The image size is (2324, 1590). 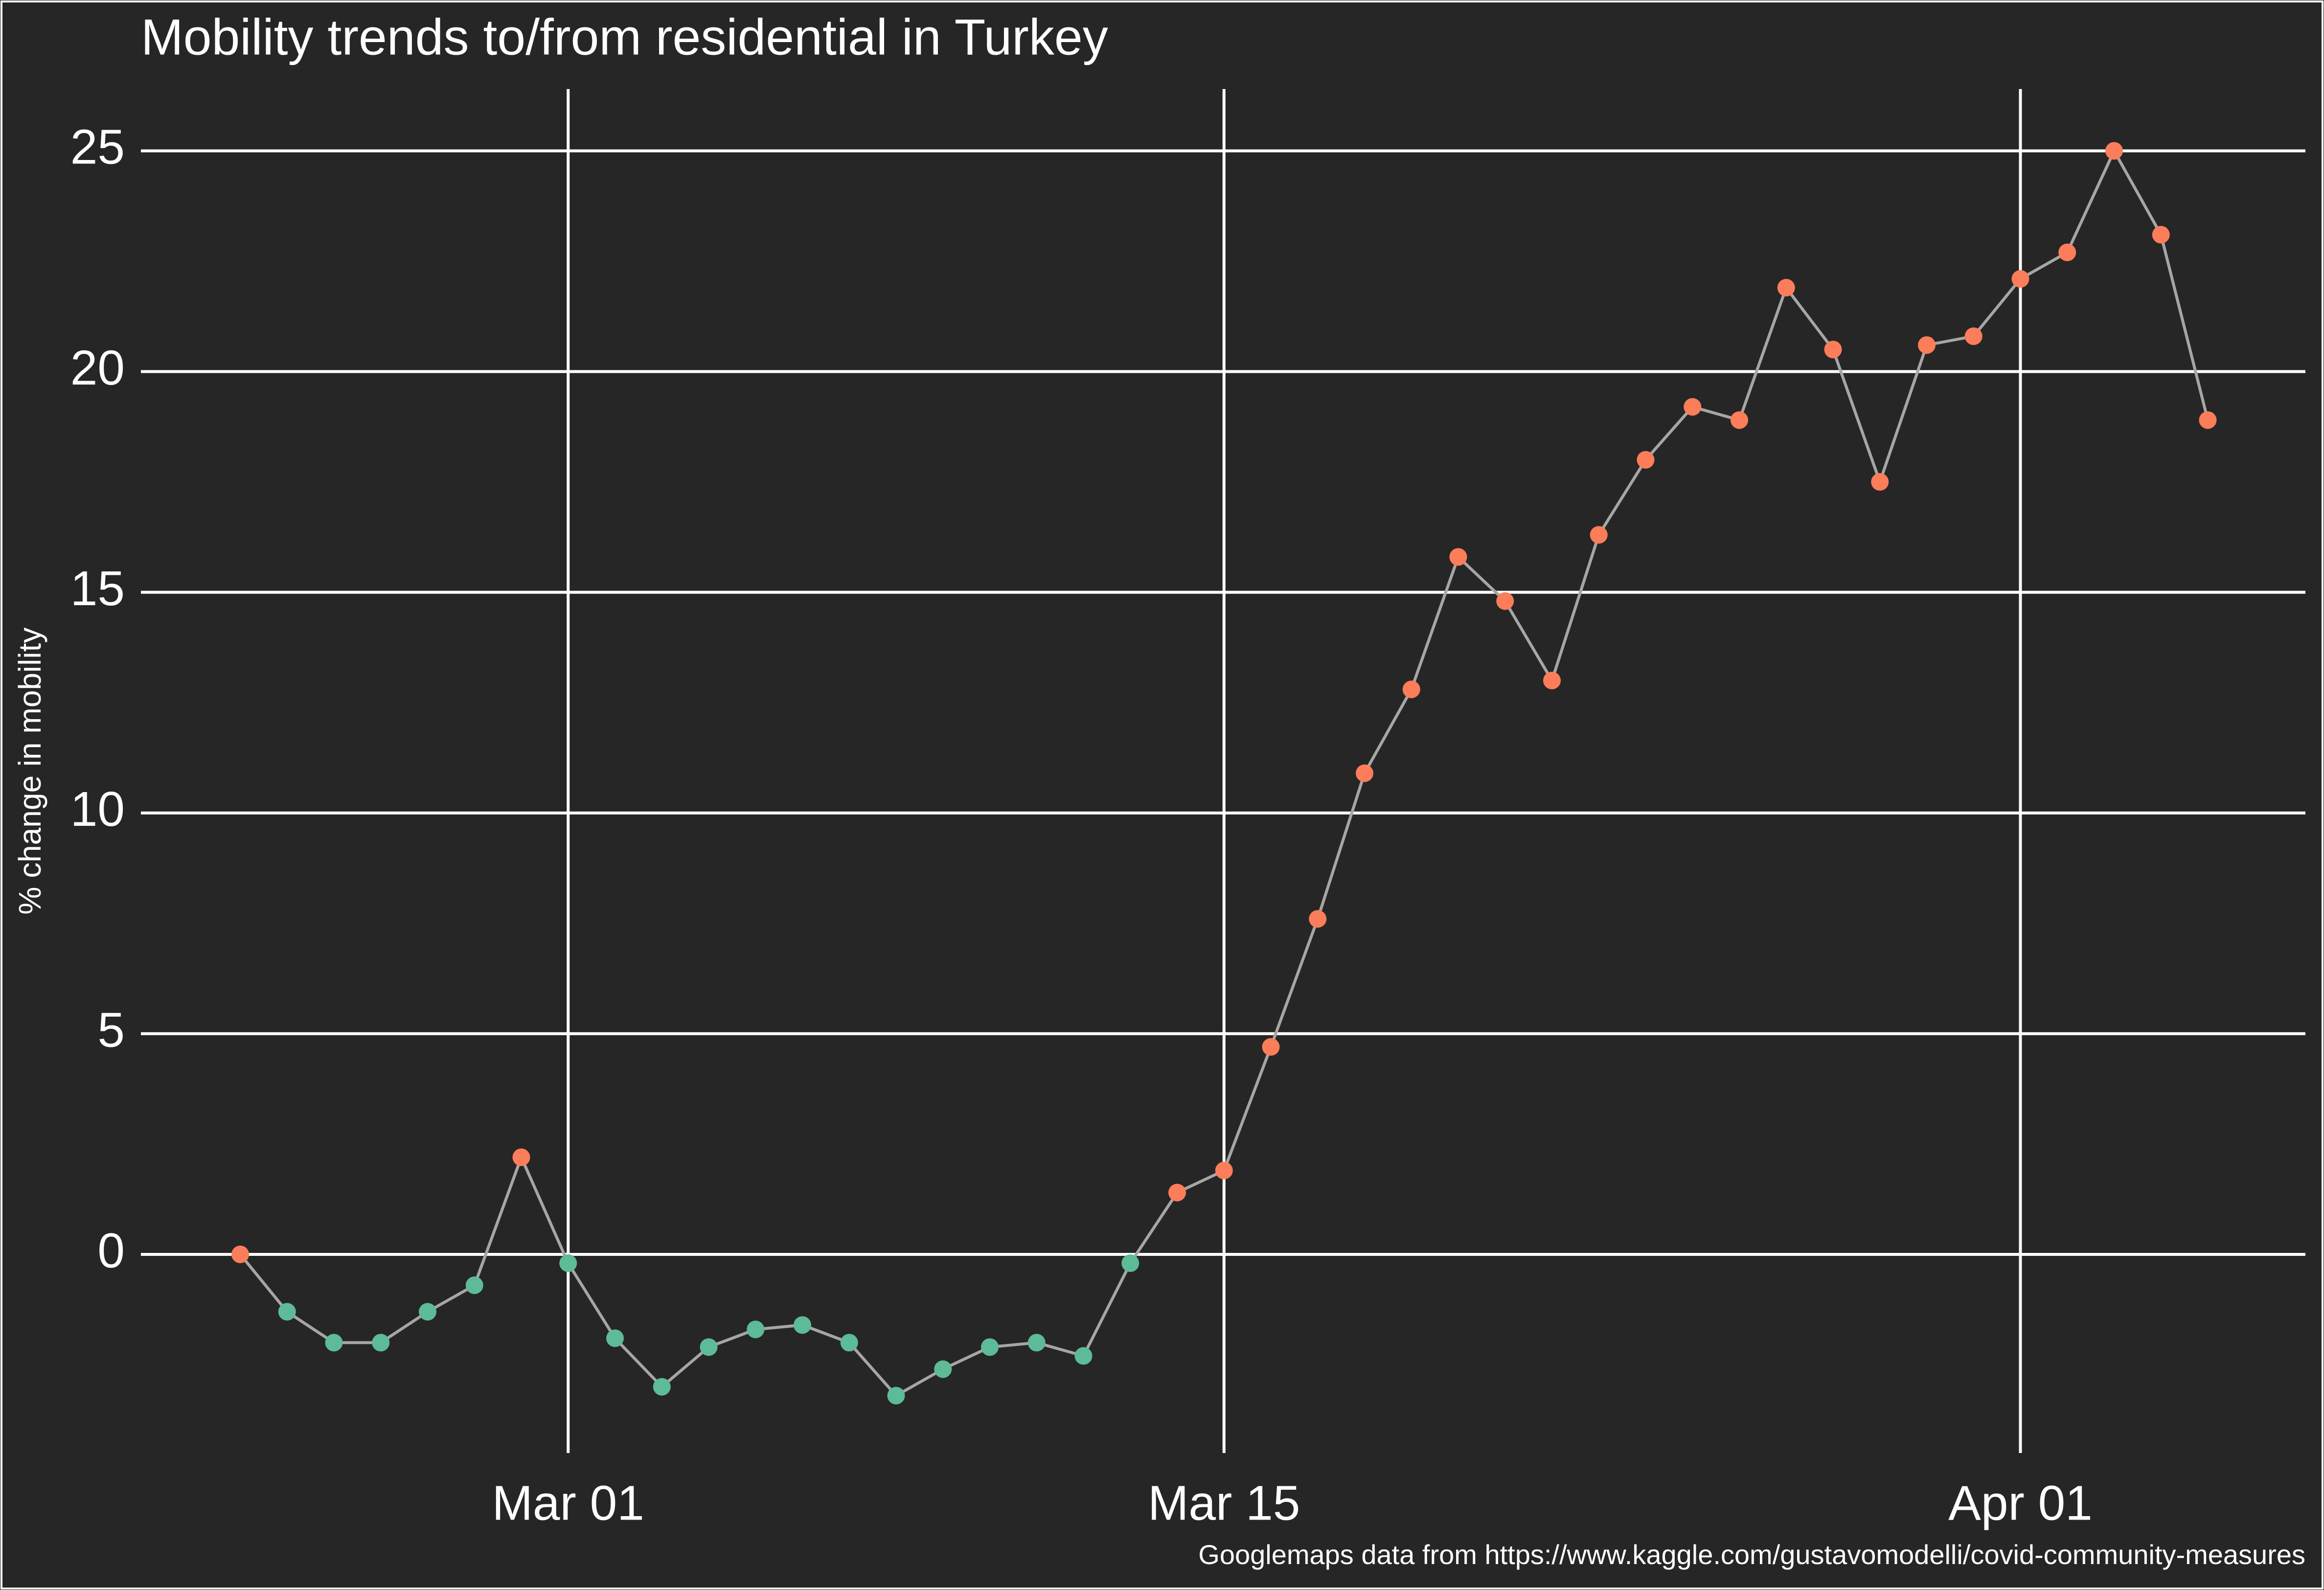 I want to click on y-tick-label: 25, so click(x=98, y=148).